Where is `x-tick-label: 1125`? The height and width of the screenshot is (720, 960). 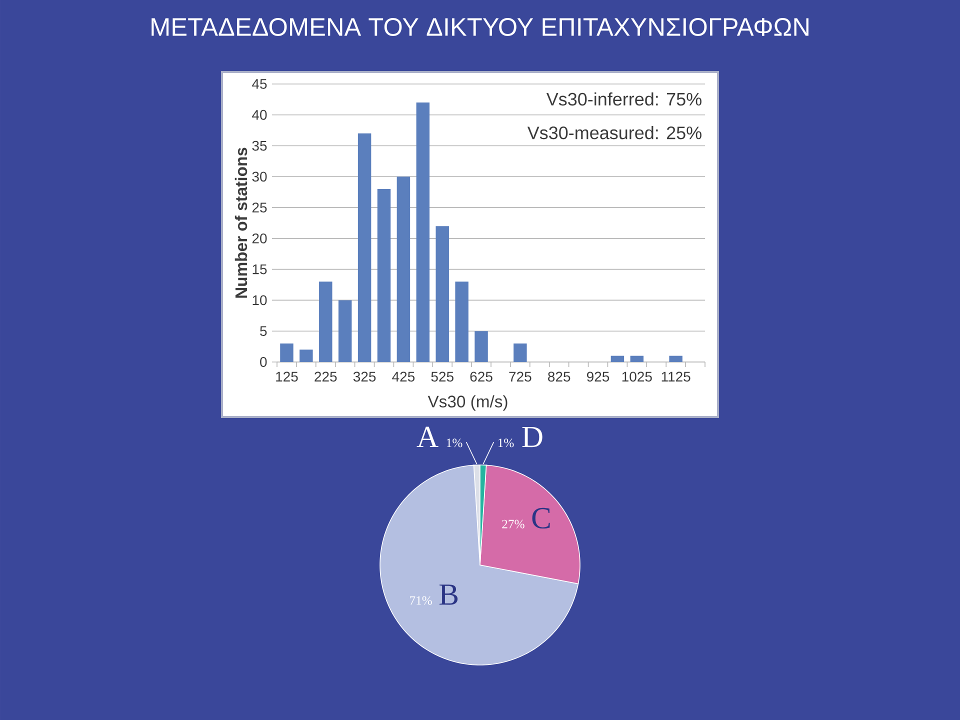
x-tick-label: 1125 is located at coordinates (676, 377).